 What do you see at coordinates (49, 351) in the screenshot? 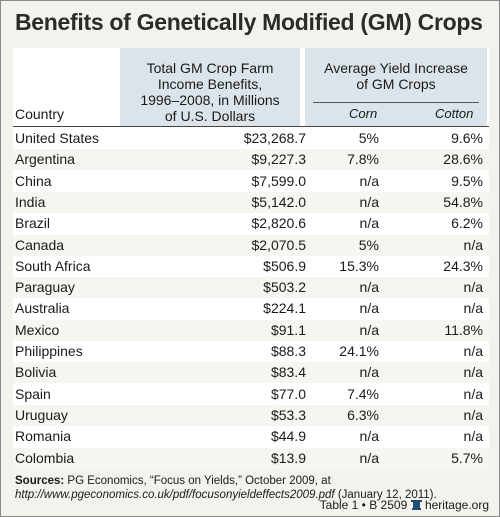
I see `country-cell: Philippines` at bounding box center [49, 351].